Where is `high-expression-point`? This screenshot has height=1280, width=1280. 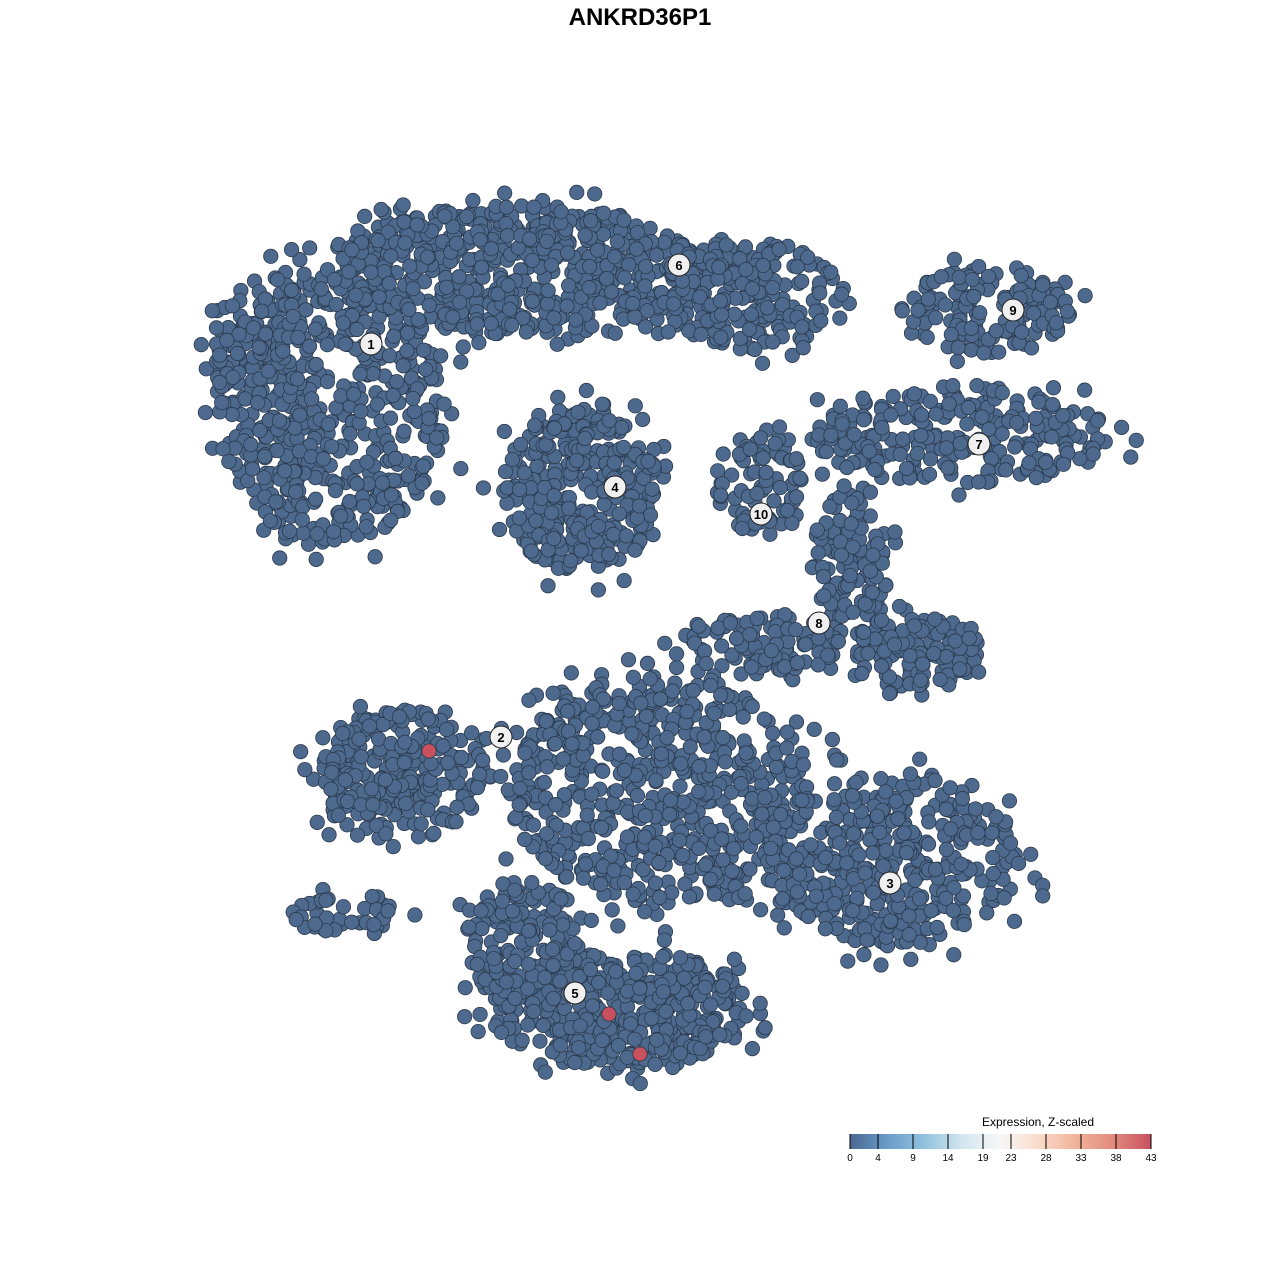 high-expression-point is located at coordinates (640, 1054).